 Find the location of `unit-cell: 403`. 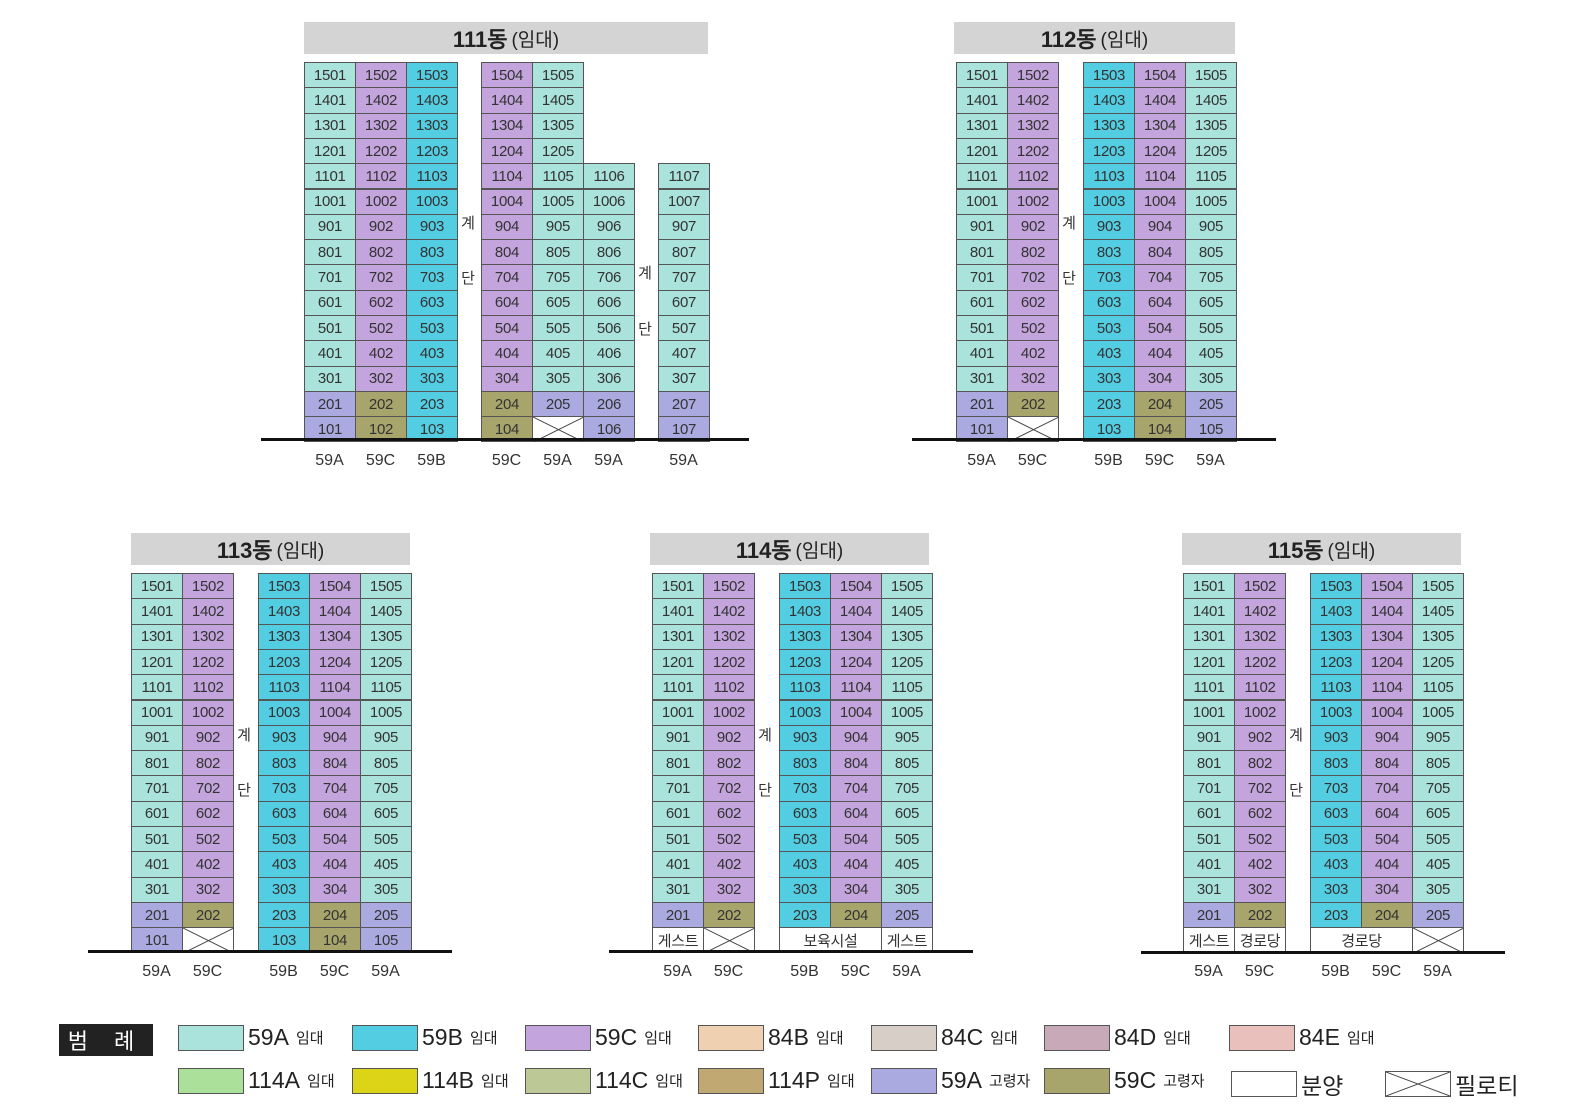

unit-cell: 403 is located at coordinates (284, 864).